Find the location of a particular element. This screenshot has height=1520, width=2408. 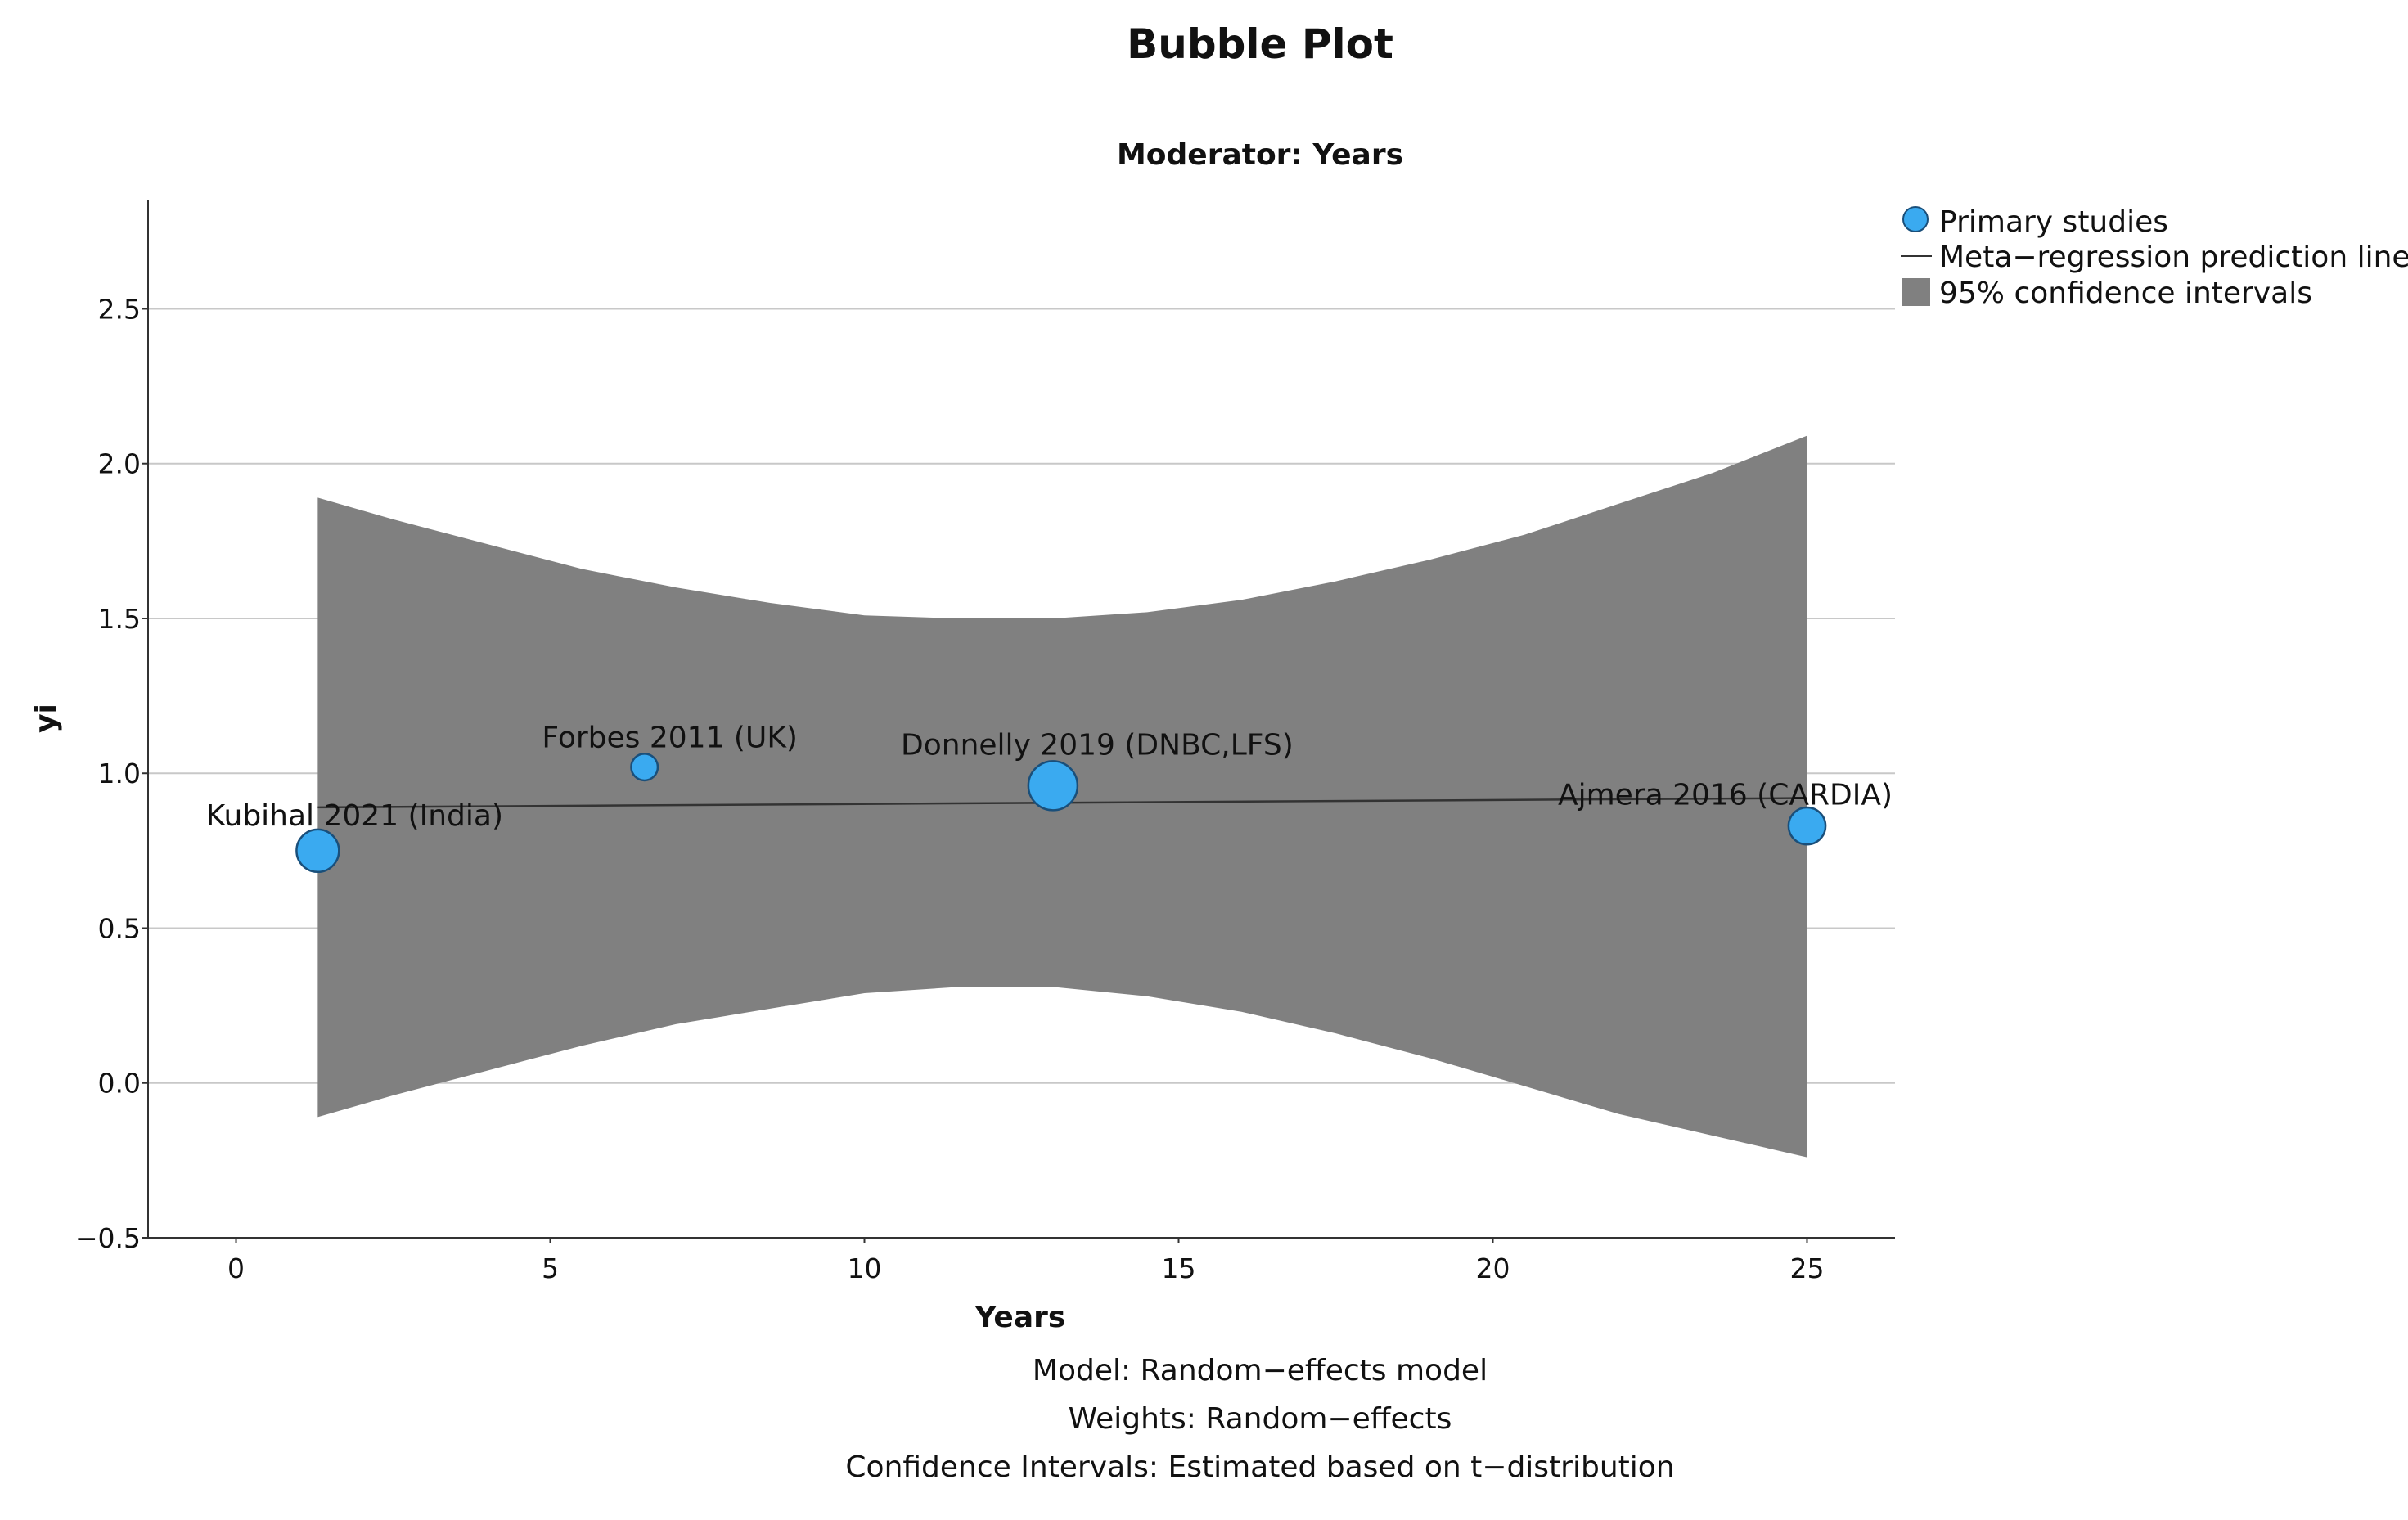

x-tick-label-4: 20 is located at coordinates (1493, 1268).